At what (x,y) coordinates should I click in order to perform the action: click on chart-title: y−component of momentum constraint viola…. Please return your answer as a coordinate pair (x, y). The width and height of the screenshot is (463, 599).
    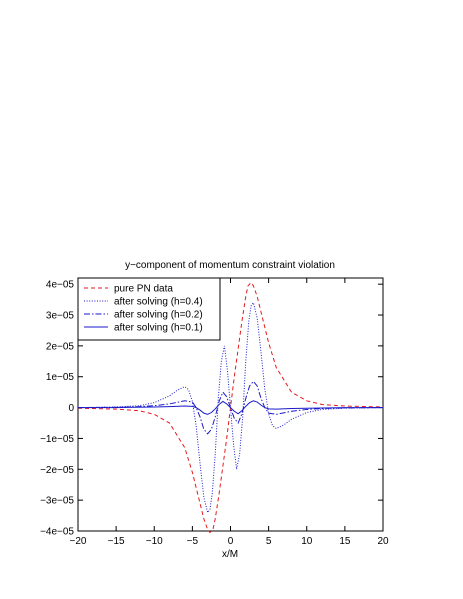
    Looking at the image, I should click on (230, 265).